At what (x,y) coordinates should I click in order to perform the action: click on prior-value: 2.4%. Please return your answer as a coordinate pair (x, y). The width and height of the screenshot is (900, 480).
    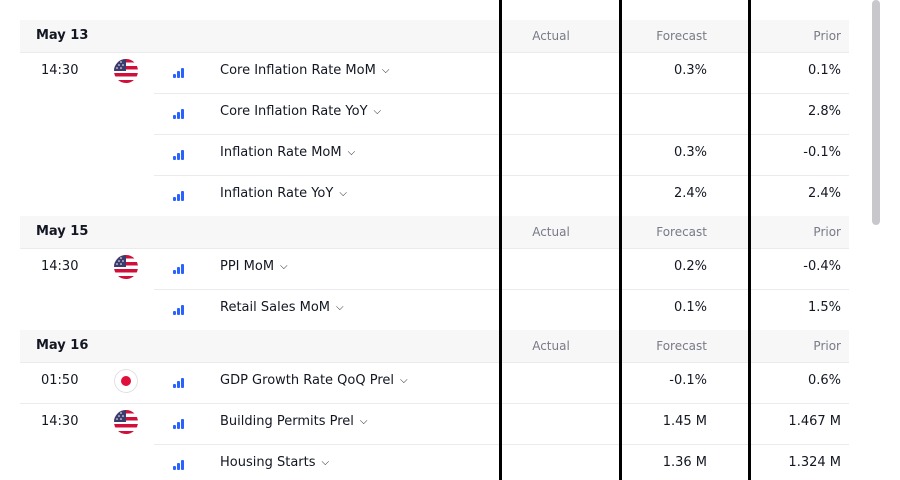
    Looking at the image, I should click on (824, 193).